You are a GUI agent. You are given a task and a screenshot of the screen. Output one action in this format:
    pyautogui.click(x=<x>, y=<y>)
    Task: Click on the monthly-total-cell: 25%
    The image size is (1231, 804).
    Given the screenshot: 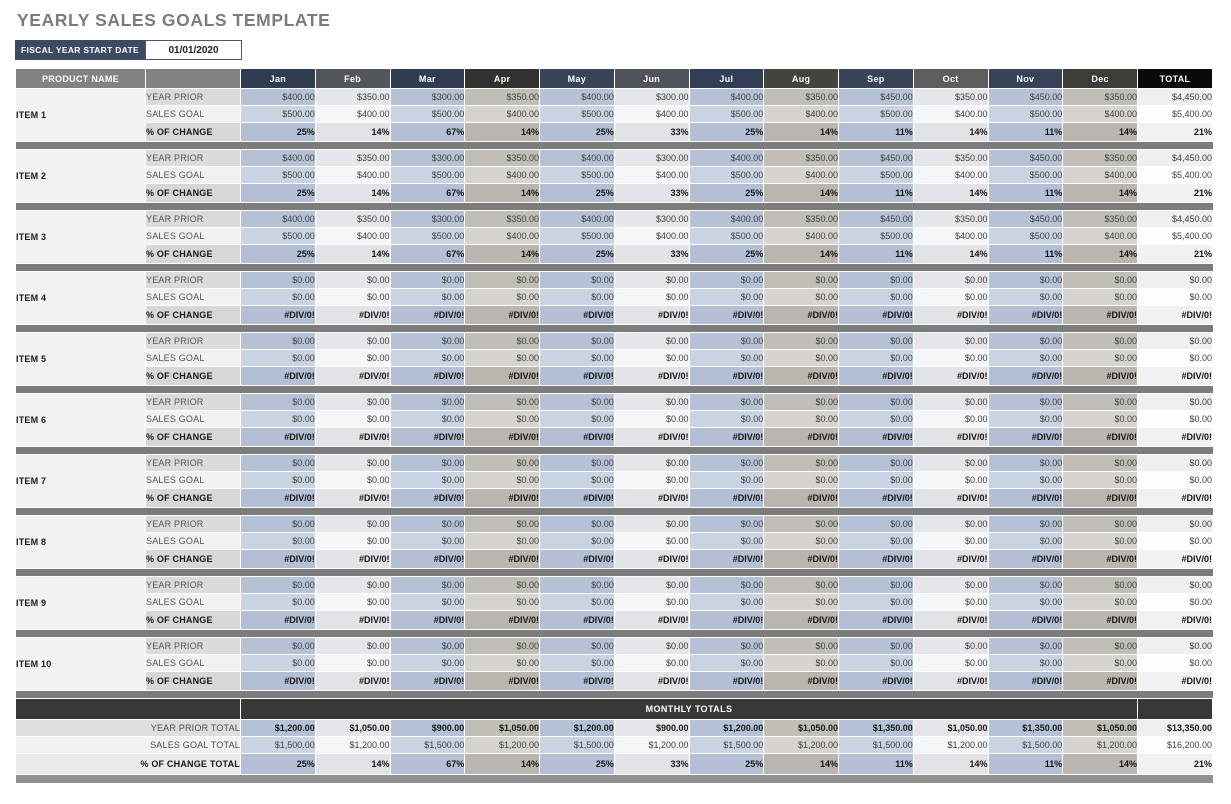 What is the action you would take?
    pyautogui.click(x=726, y=764)
    